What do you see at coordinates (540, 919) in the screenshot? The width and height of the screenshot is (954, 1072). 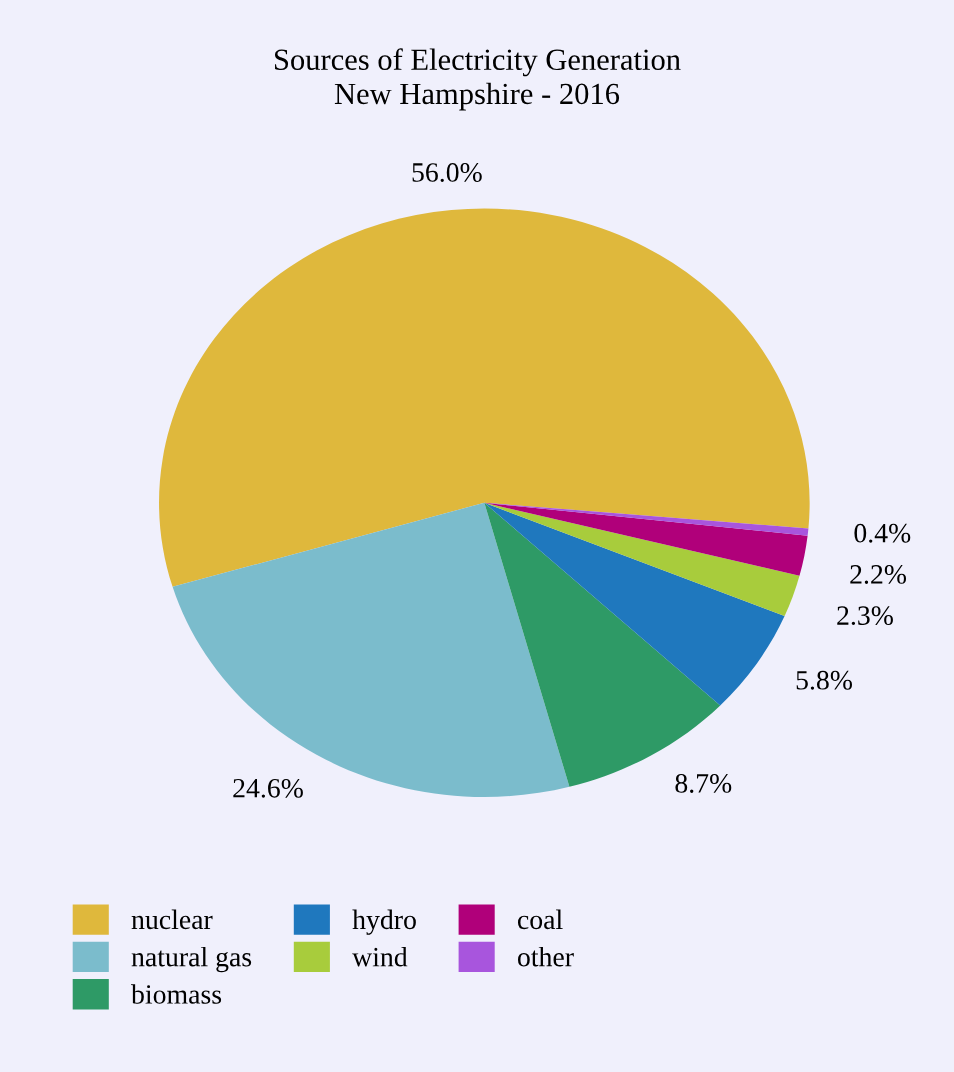 I see `legend-label: coal` at bounding box center [540, 919].